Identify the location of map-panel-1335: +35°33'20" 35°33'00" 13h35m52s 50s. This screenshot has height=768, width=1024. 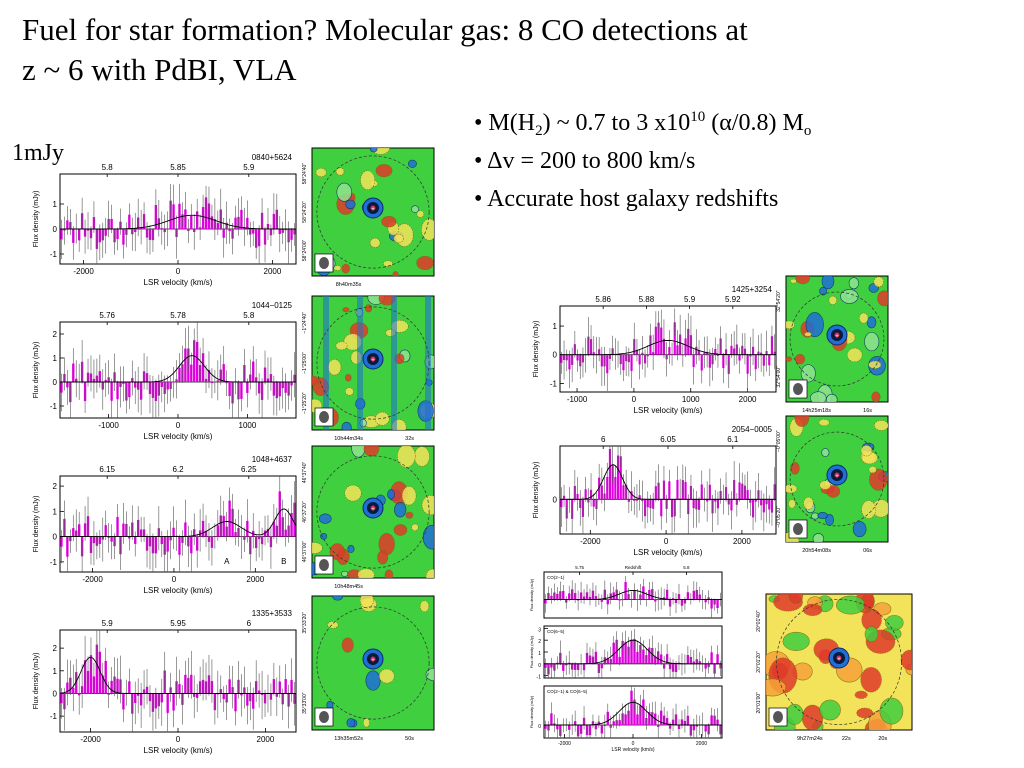
(366, 668).